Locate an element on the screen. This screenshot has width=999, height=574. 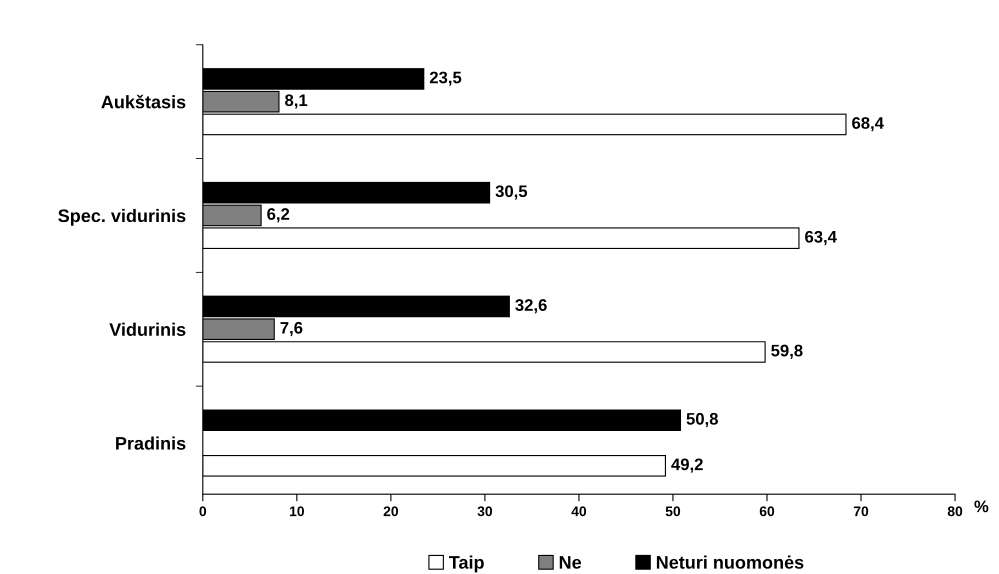
data-label: 32,6 is located at coordinates (531, 306).